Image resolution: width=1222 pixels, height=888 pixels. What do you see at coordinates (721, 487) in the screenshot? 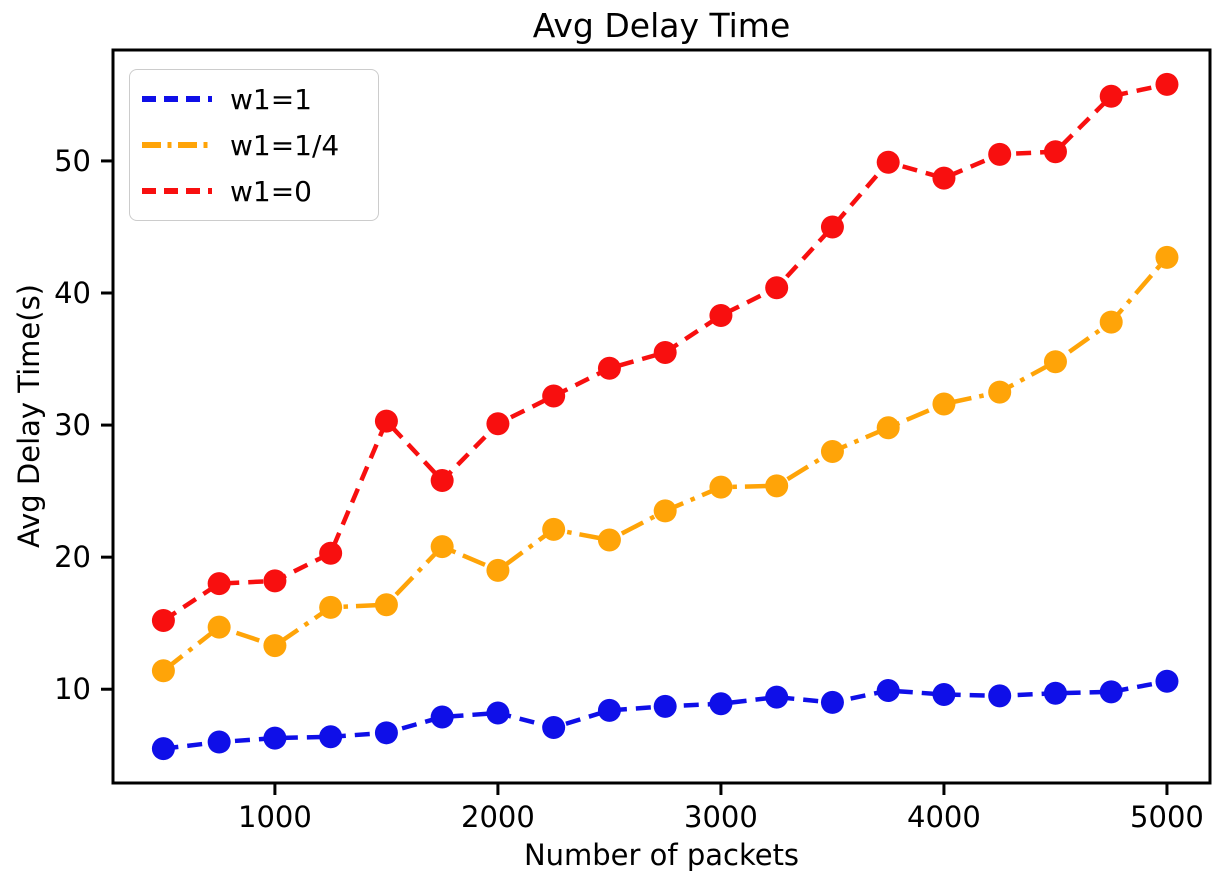
I see `data-point-w1=1/4-10` at bounding box center [721, 487].